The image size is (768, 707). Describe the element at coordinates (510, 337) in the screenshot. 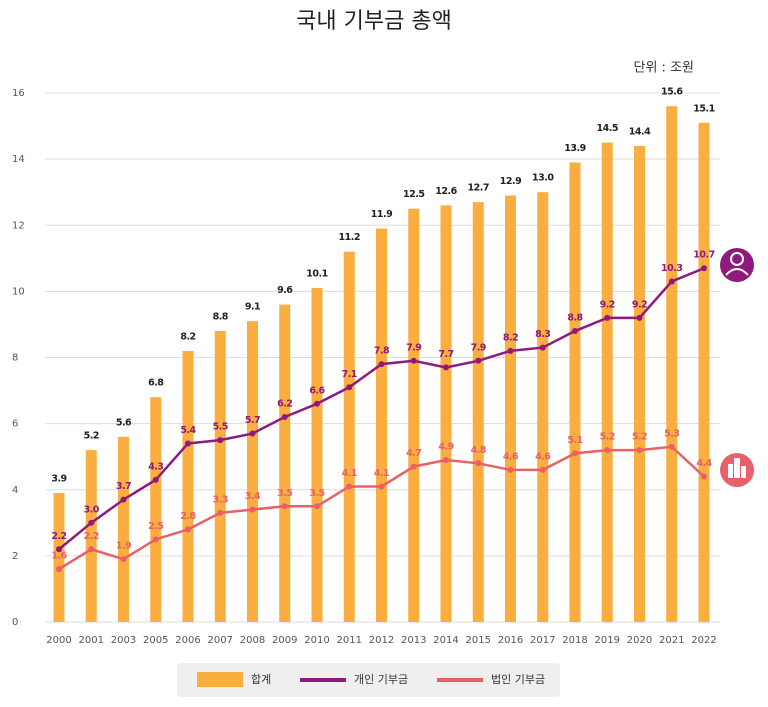

I see `line-value-label: 8.2` at that location.